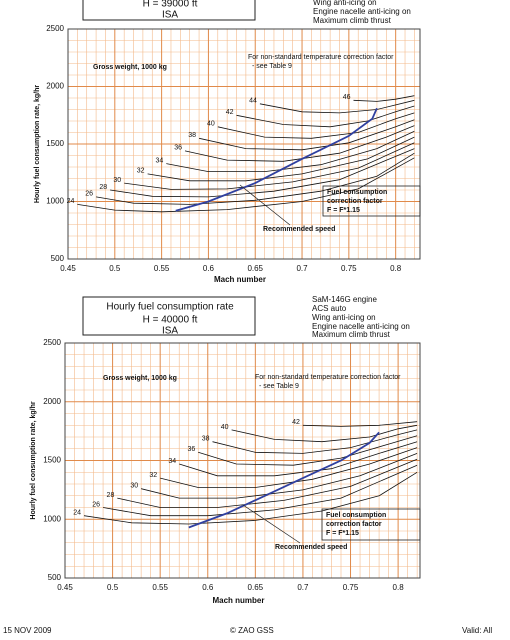 Image resolution: width=510 pixels, height=640 pixels. Describe the element at coordinates (191, 449) in the screenshot. I see `curve-label: 36` at that location.